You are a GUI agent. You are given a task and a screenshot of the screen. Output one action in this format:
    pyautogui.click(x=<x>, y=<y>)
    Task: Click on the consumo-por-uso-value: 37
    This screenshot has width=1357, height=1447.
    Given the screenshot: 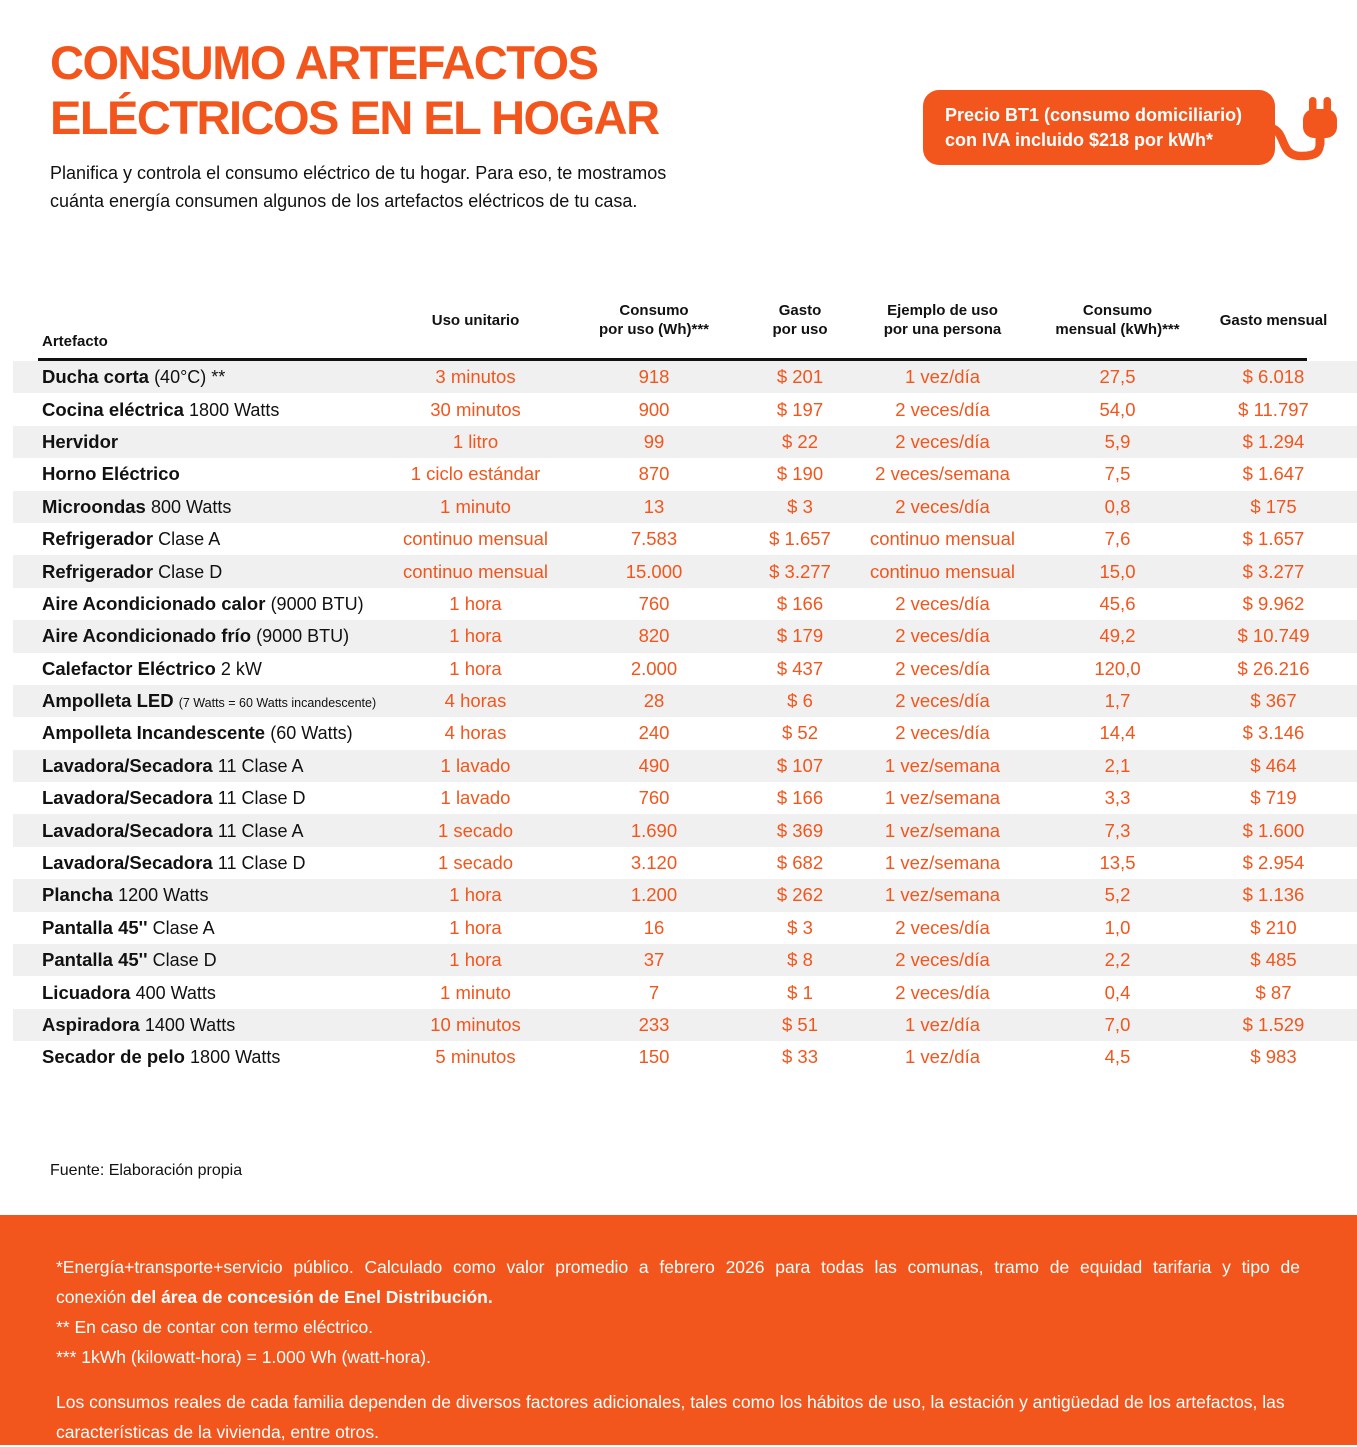 What is the action you would take?
    pyautogui.click(x=654, y=960)
    